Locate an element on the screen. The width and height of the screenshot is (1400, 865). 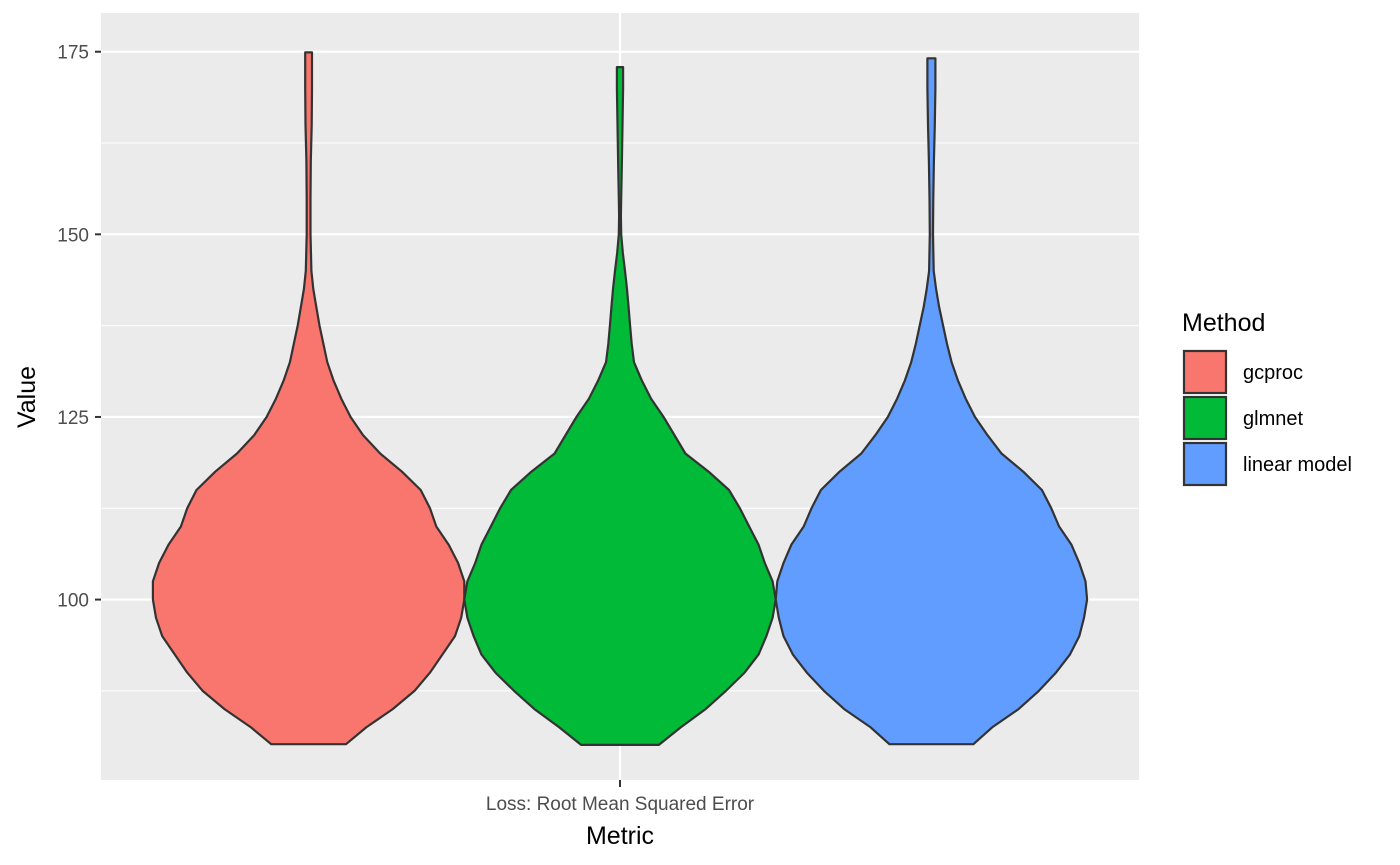
legend-label: linear model is located at coordinates (1297, 465).